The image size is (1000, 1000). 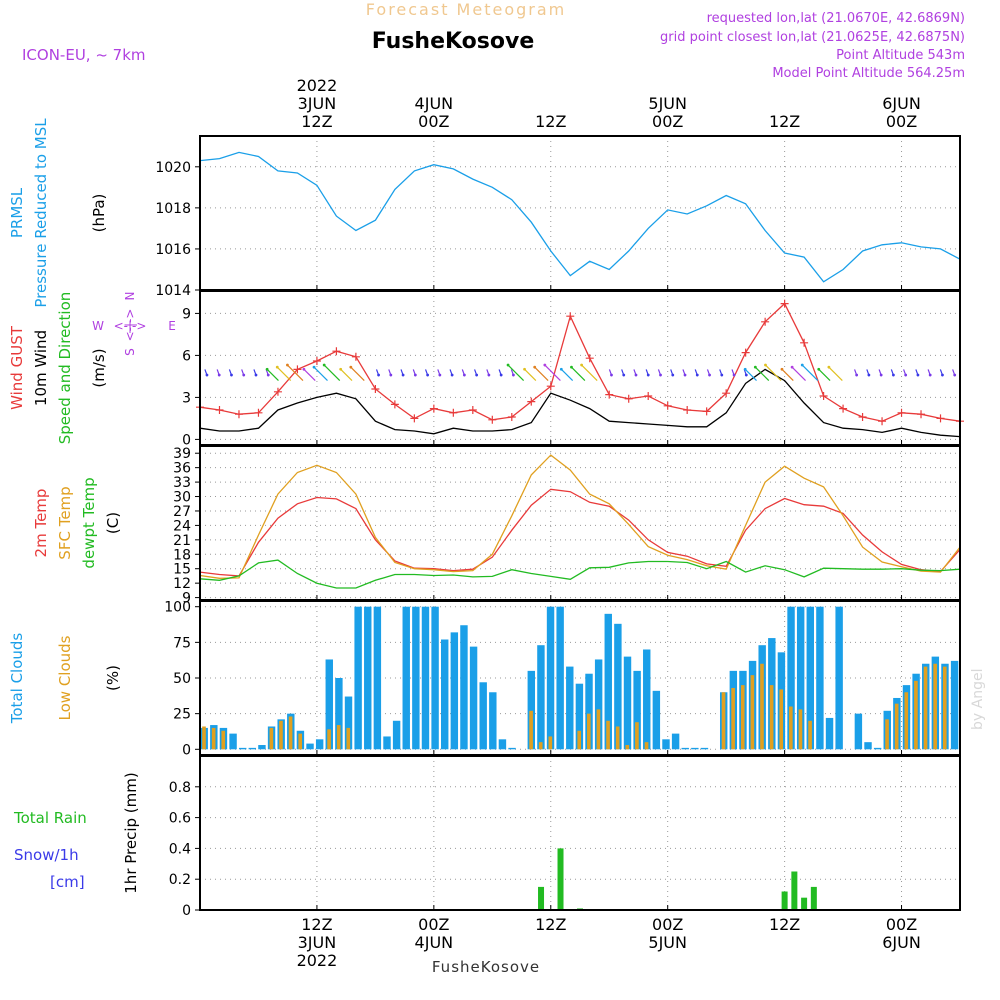 What do you see at coordinates (784, 121) in the screenshot?
I see `time-label-top: 12Z` at bounding box center [784, 121].